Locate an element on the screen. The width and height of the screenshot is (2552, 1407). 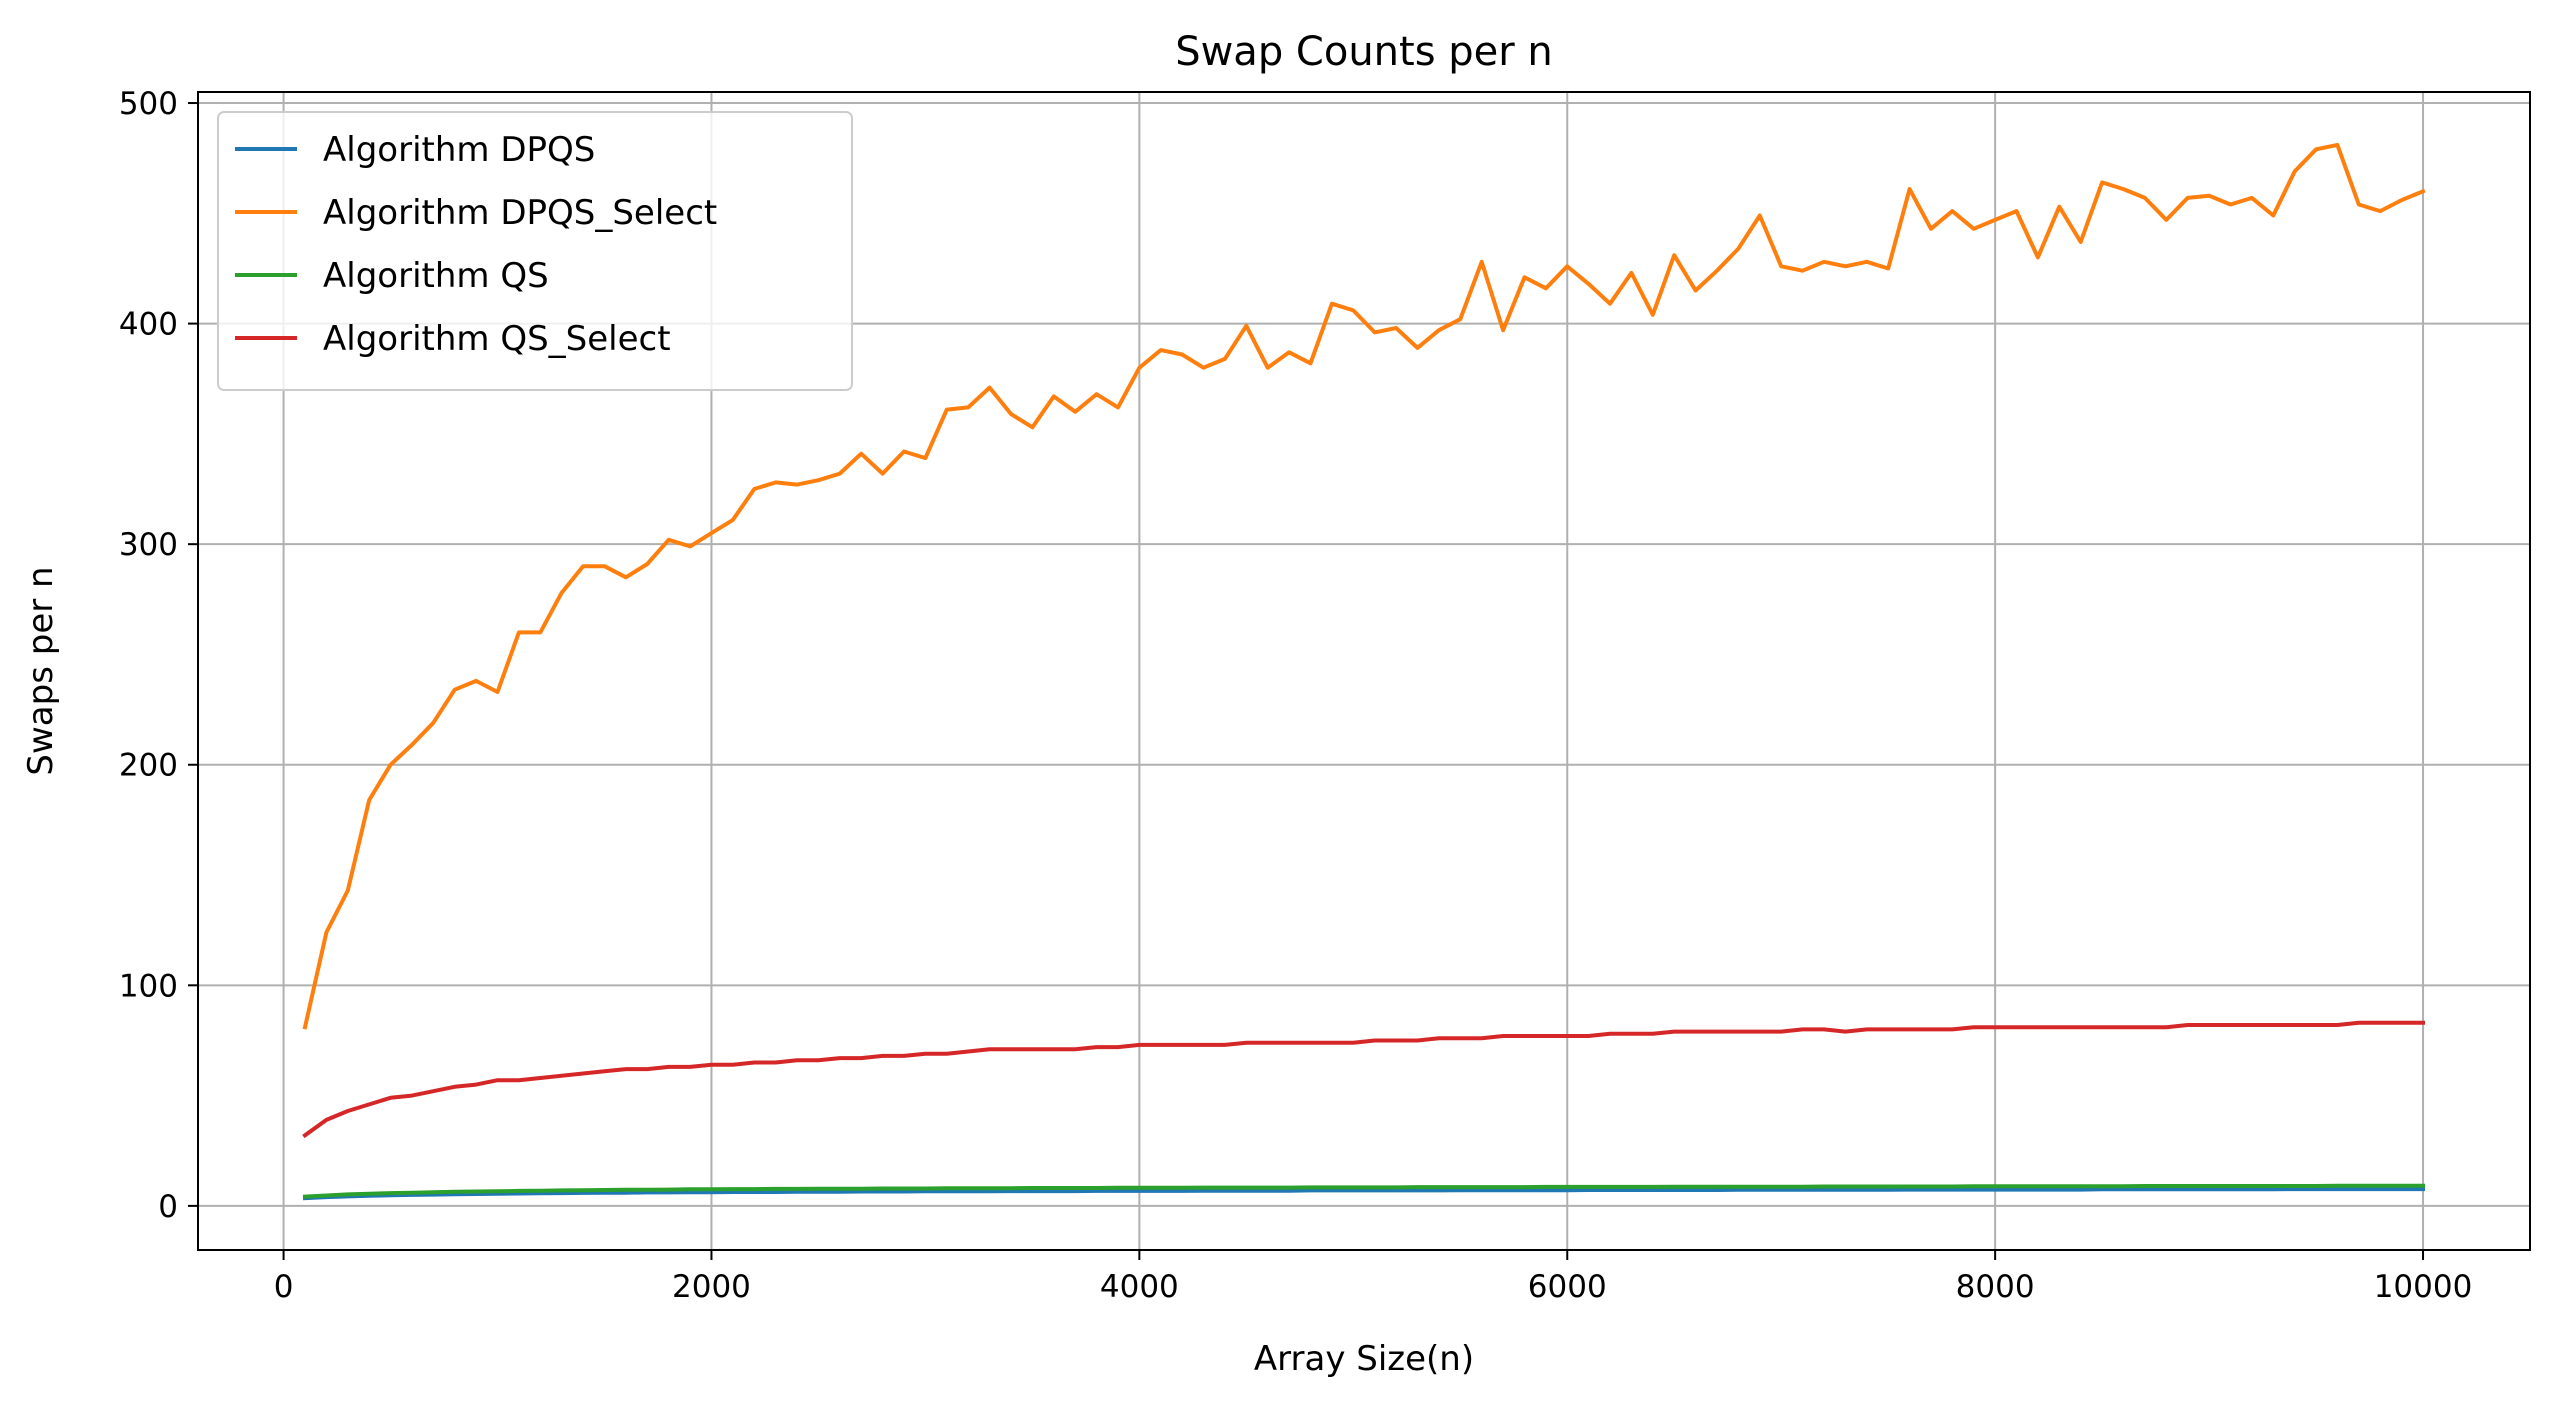
chart-title: Swap Counts per n is located at coordinates (1364, 52).